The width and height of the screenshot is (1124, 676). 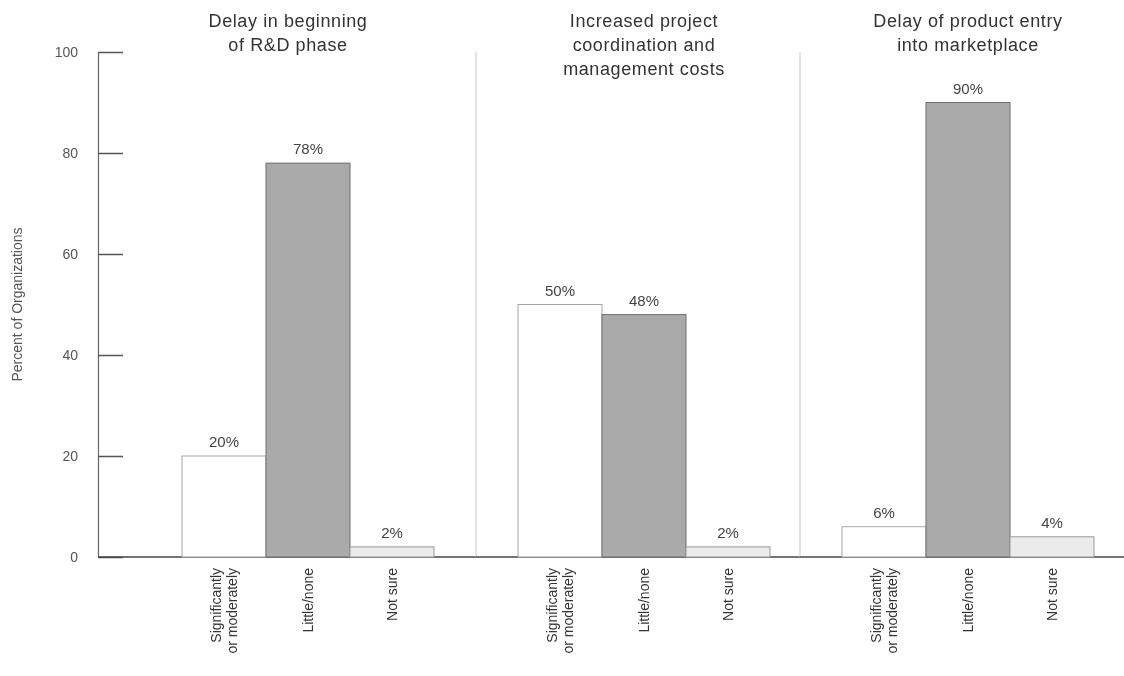 I want to click on chart-title: Increased project coordination and management costs, so click(x=644, y=45).